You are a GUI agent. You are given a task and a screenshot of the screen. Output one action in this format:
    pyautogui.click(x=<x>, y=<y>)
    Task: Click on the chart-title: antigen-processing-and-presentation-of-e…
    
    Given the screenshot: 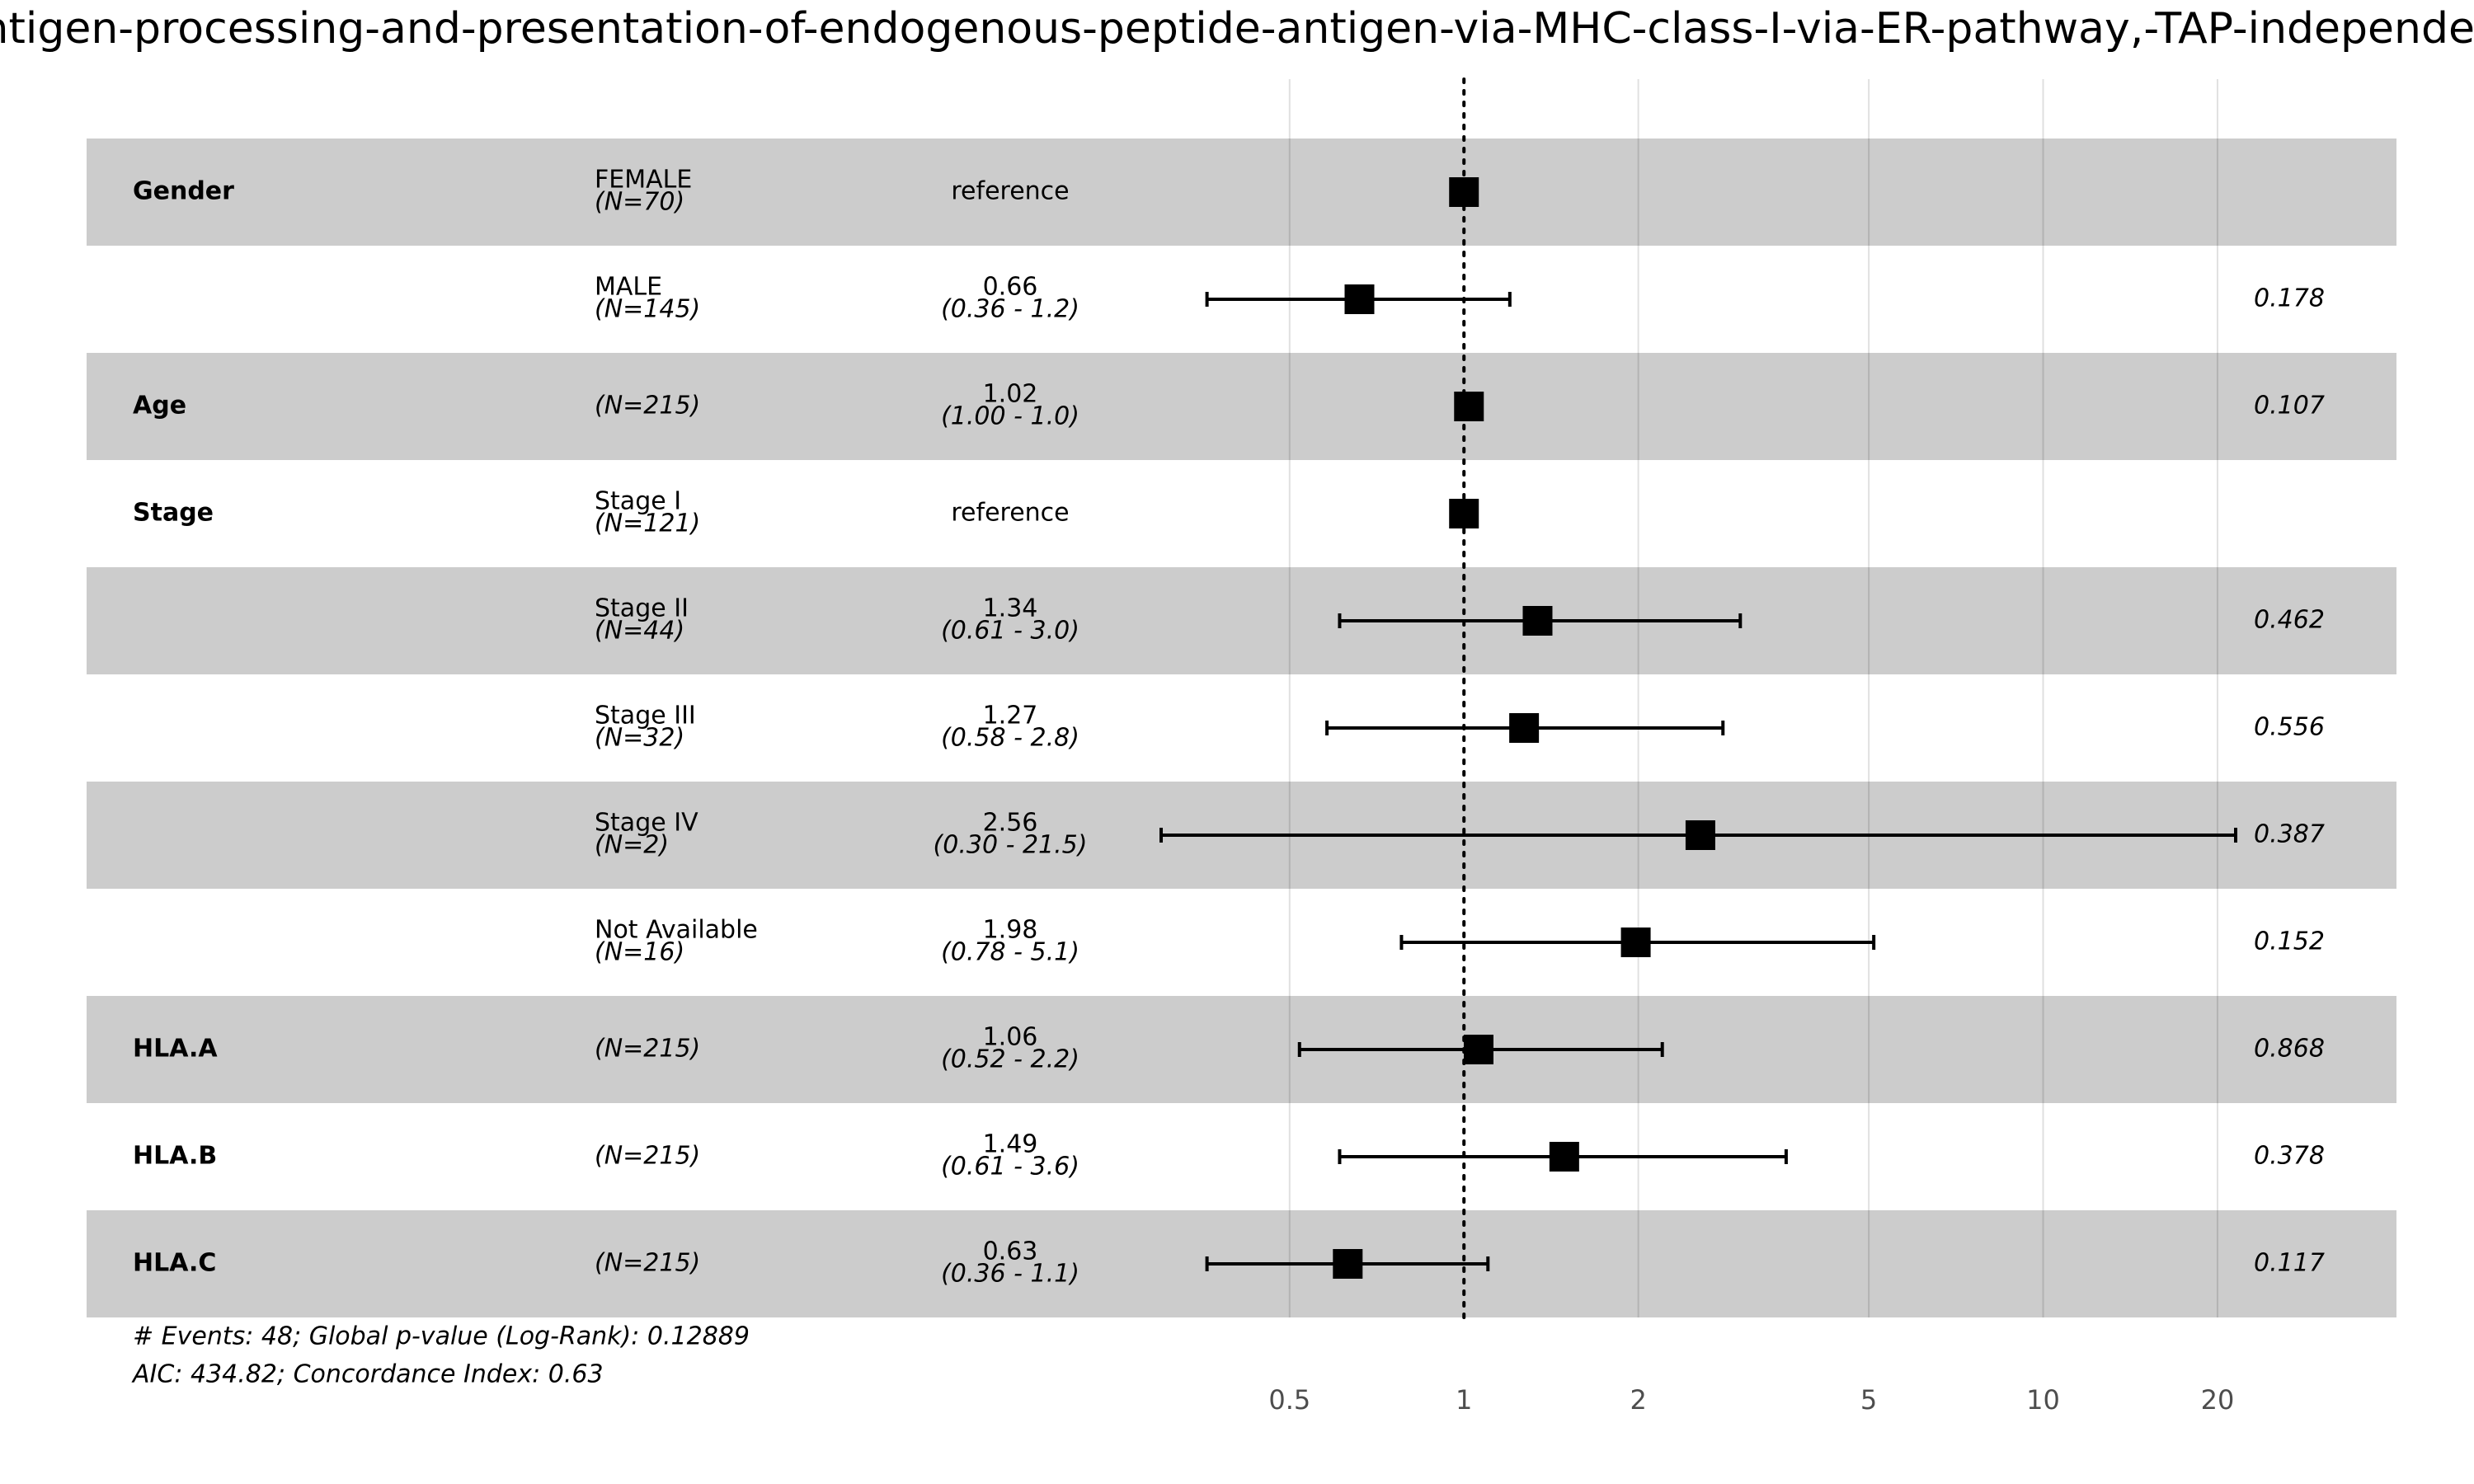 What is the action you would take?
    pyautogui.click(x=1237, y=29)
    